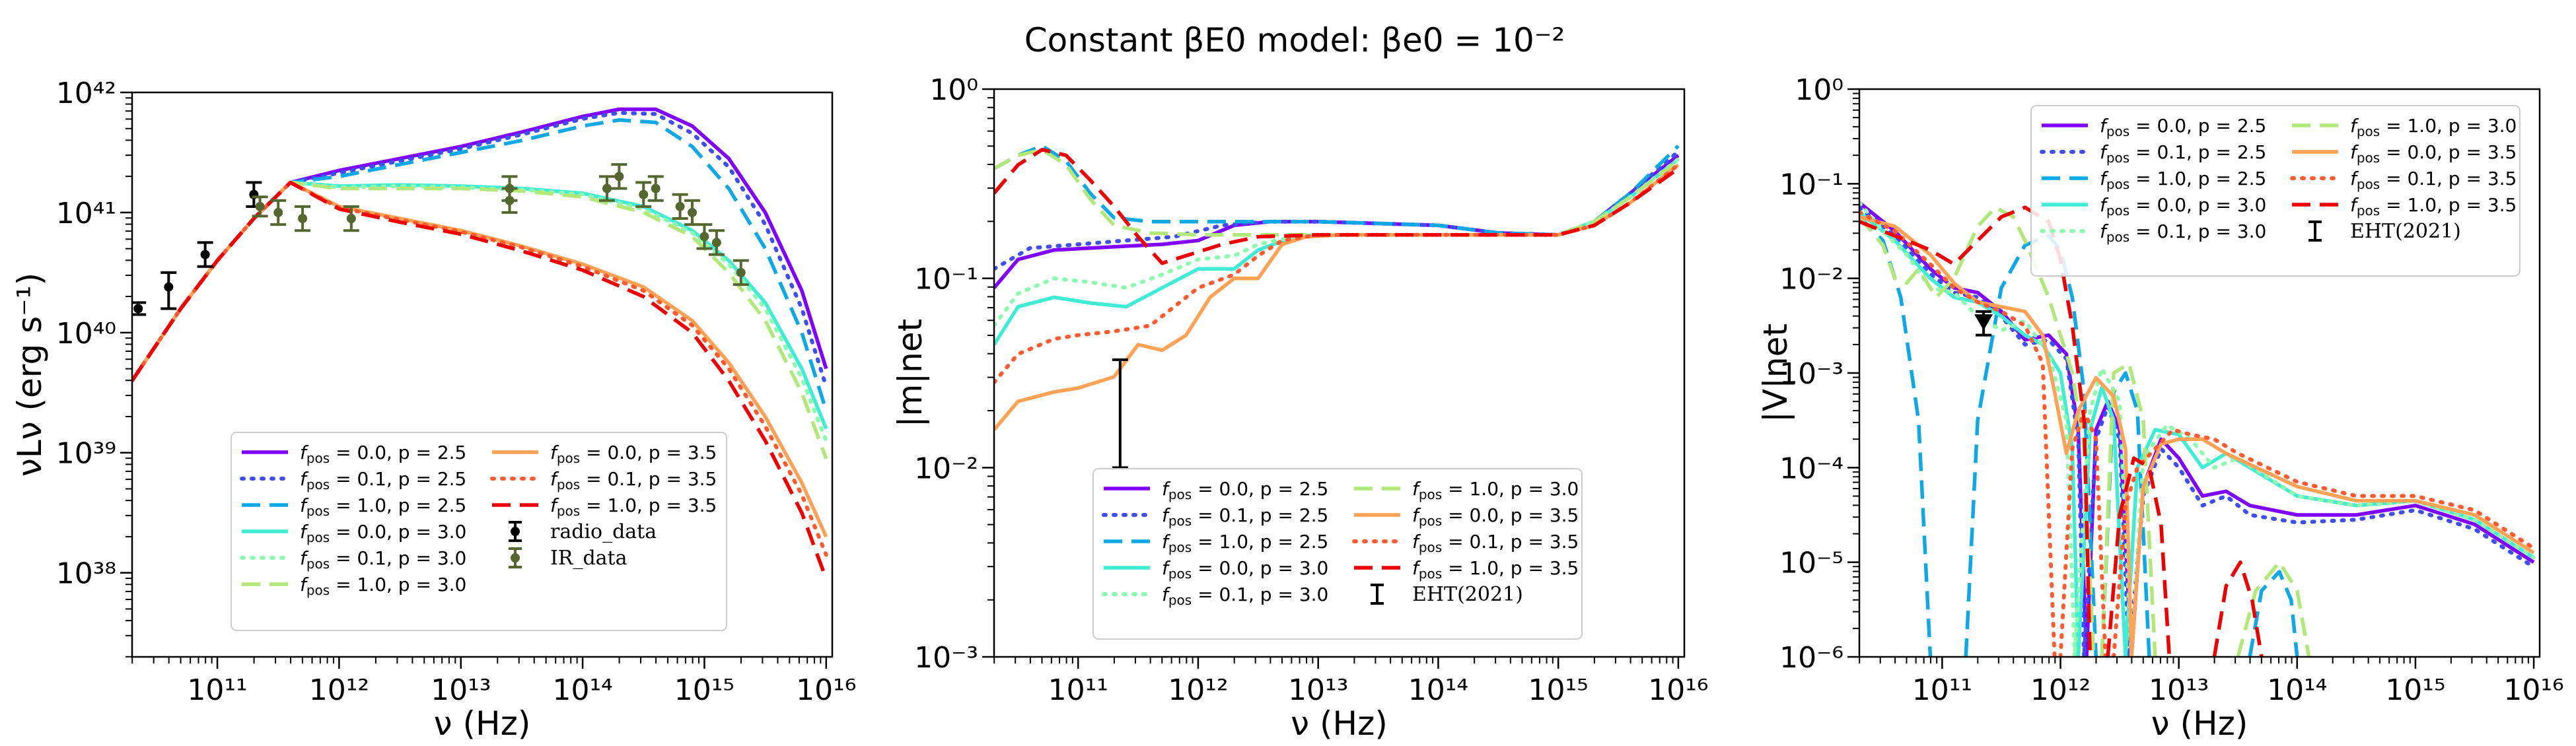  I want to click on y-tick-label: 10⁻⁶, so click(1811, 658).